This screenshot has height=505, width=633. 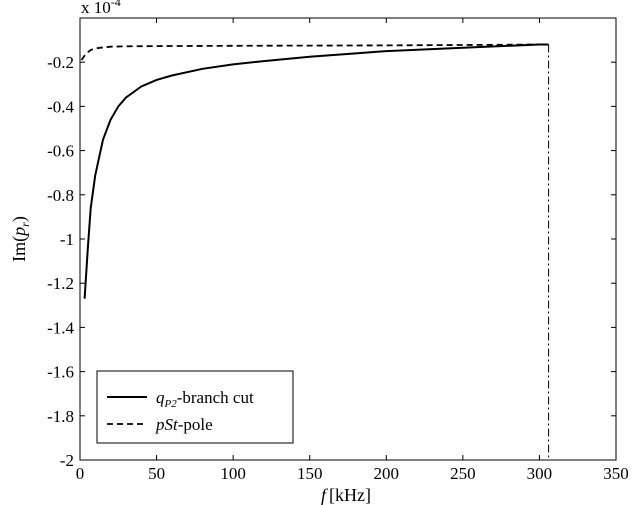 What do you see at coordinates (160, 397) in the screenshot?
I see `legend-branch-cut-var: q` at bounding box center [160, 397].